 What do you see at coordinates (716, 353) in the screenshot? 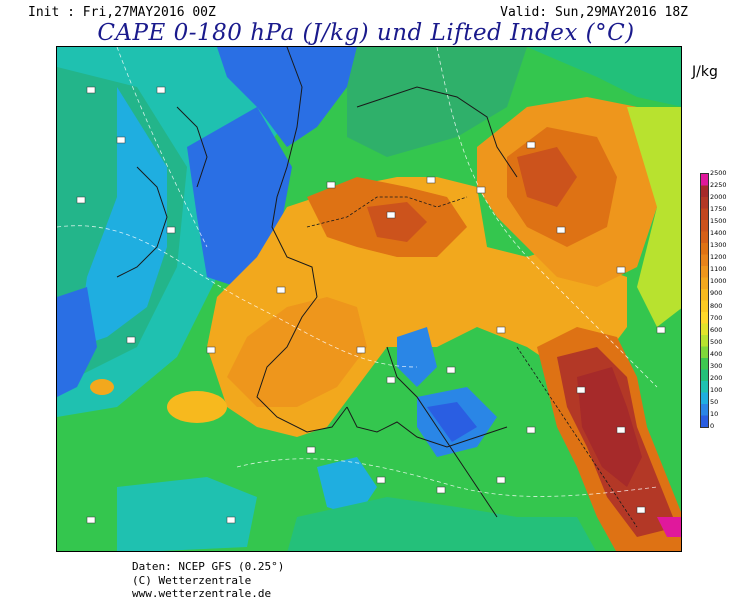
I see `legend-level-label: 400` at bounding box center [716, 353].